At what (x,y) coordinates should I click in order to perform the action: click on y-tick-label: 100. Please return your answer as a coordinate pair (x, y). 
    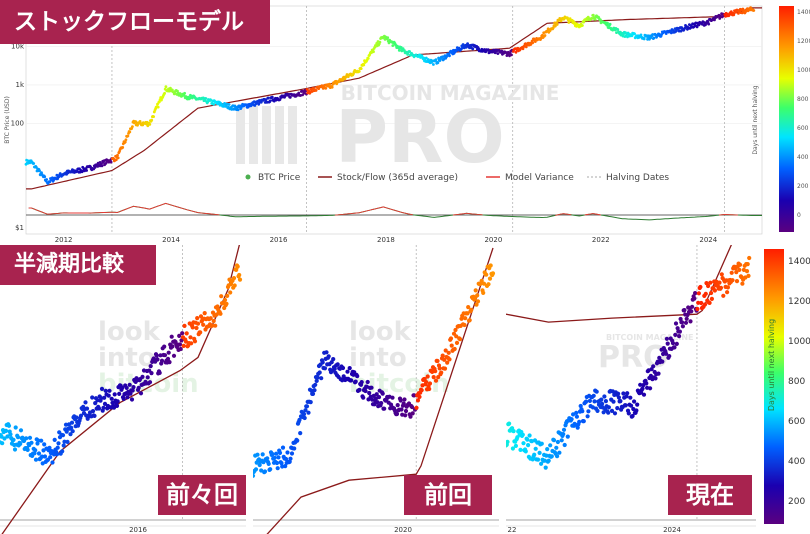
    Looking at the image, I should click on (17, 123).